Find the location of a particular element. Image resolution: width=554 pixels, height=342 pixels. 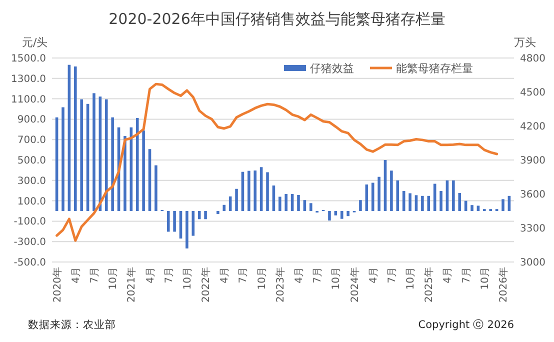

y-tick-label: 1100.0 is located at coordinates (28, 100).